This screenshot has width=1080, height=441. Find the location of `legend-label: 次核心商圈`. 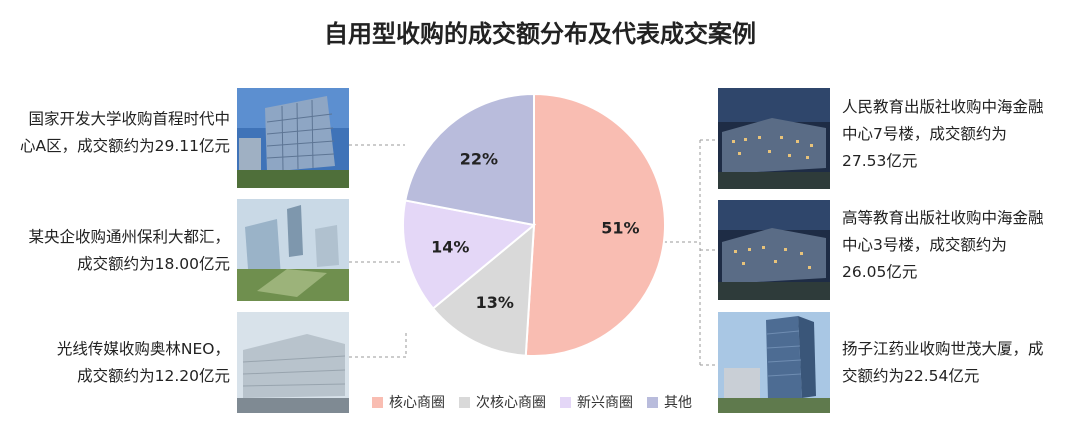

legend-label: 次核心商圈 is located at coordinates (511, 403).